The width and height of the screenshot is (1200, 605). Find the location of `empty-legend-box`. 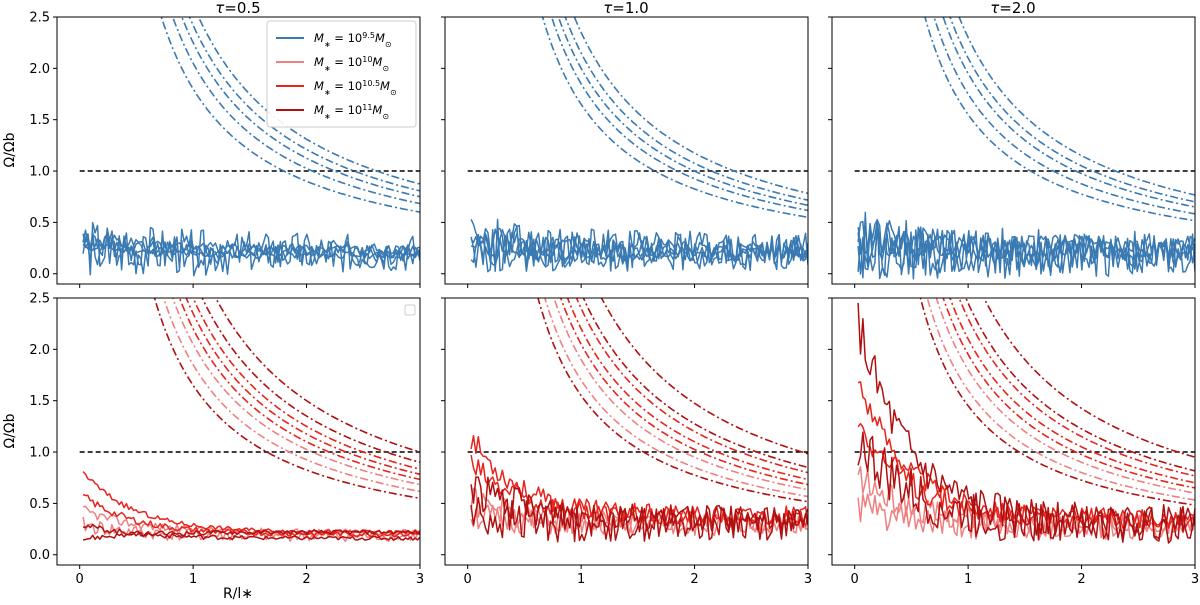

empty-legend-box is located at coordinates (410, 310).